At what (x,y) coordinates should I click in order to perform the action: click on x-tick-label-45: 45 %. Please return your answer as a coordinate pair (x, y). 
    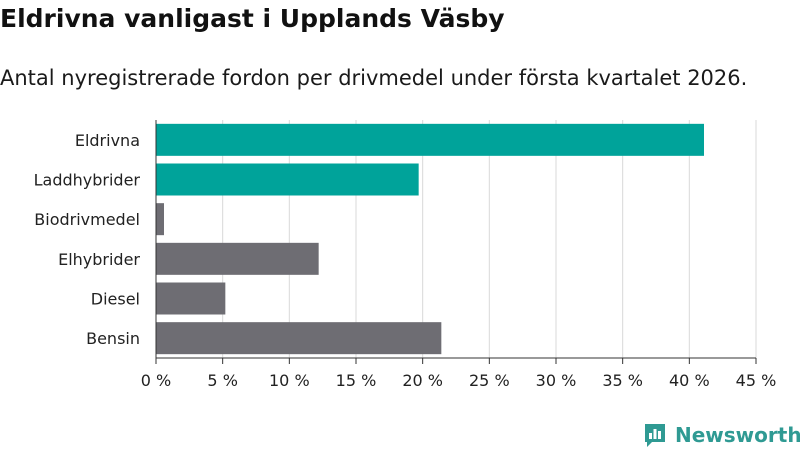
    Looking at the image, I should click on (756, 380).